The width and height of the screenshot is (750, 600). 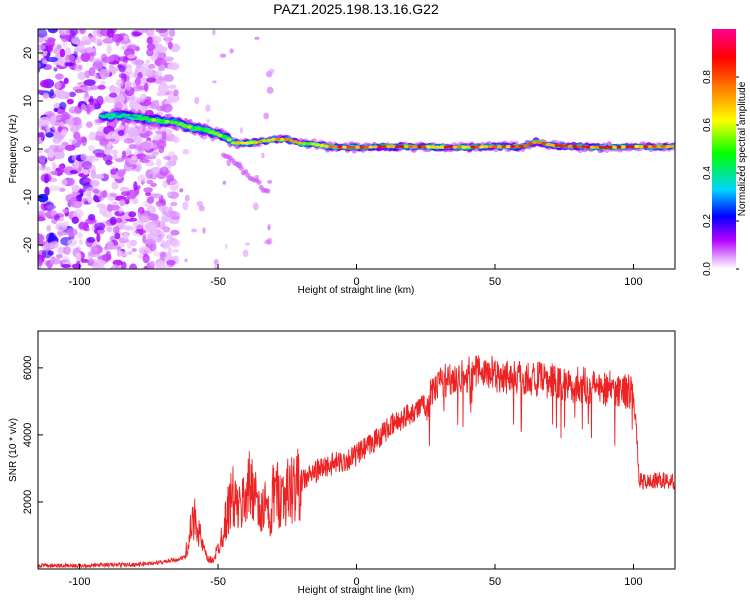 What do you see at coordinates (633, 582) in the screenshot?
I see `snr-x-tick-label: 100` at bounding box center [633, 582].